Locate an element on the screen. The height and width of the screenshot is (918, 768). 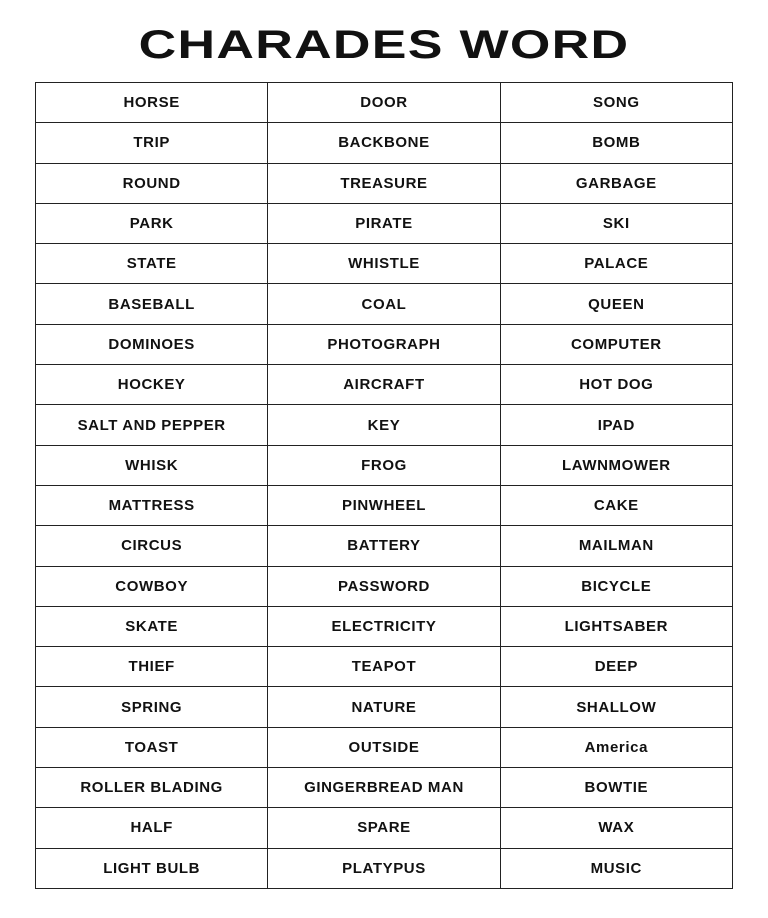
word-cell: BASEBALL is located at coordinates (151, 304).